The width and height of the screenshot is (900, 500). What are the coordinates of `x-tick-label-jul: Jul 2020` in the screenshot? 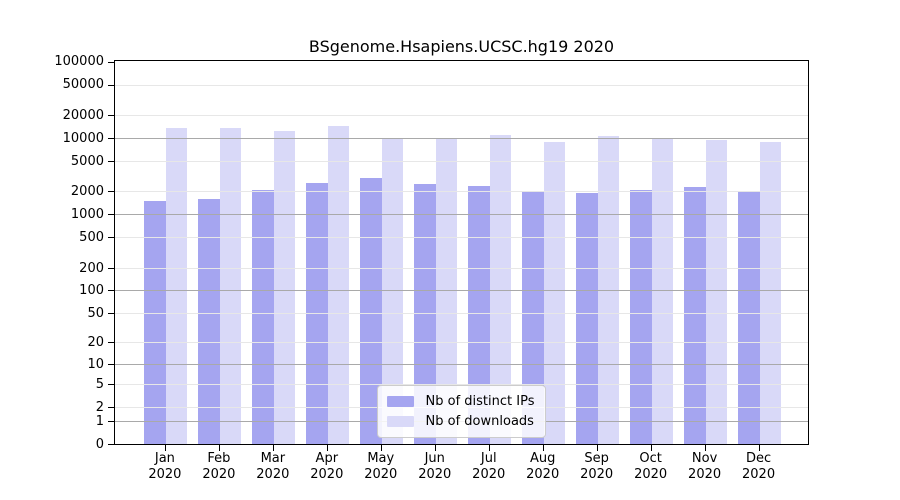 It's located at (489, 467).